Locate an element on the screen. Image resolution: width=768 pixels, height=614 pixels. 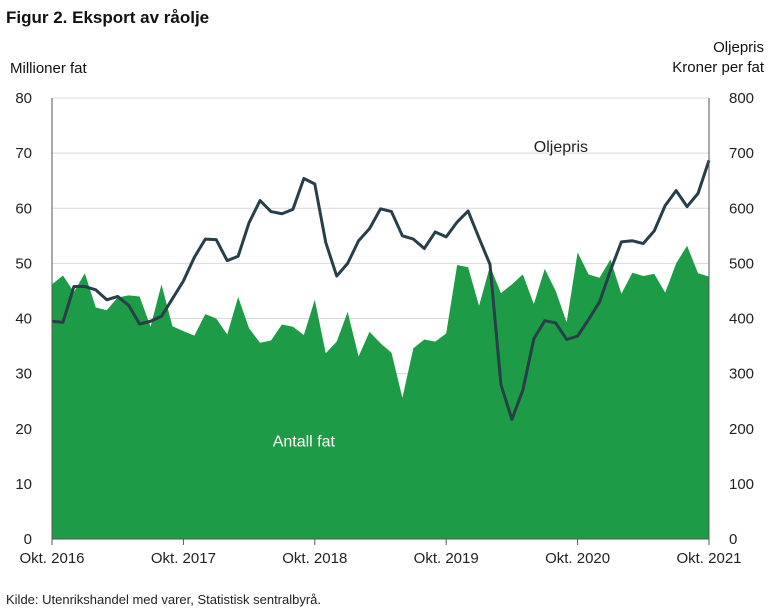
y-tick-left: 10 is located at coordinates (23, 484).